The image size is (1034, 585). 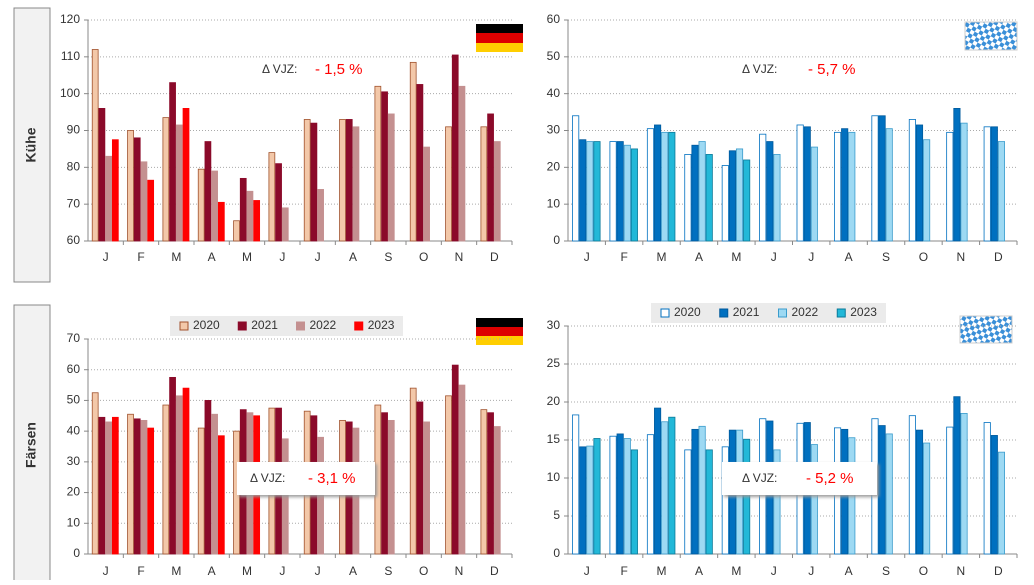 What do you see at coordinates (687, 312) in the screenshot?
I see `legend-label: 2020` at bounding box center [687, 312].